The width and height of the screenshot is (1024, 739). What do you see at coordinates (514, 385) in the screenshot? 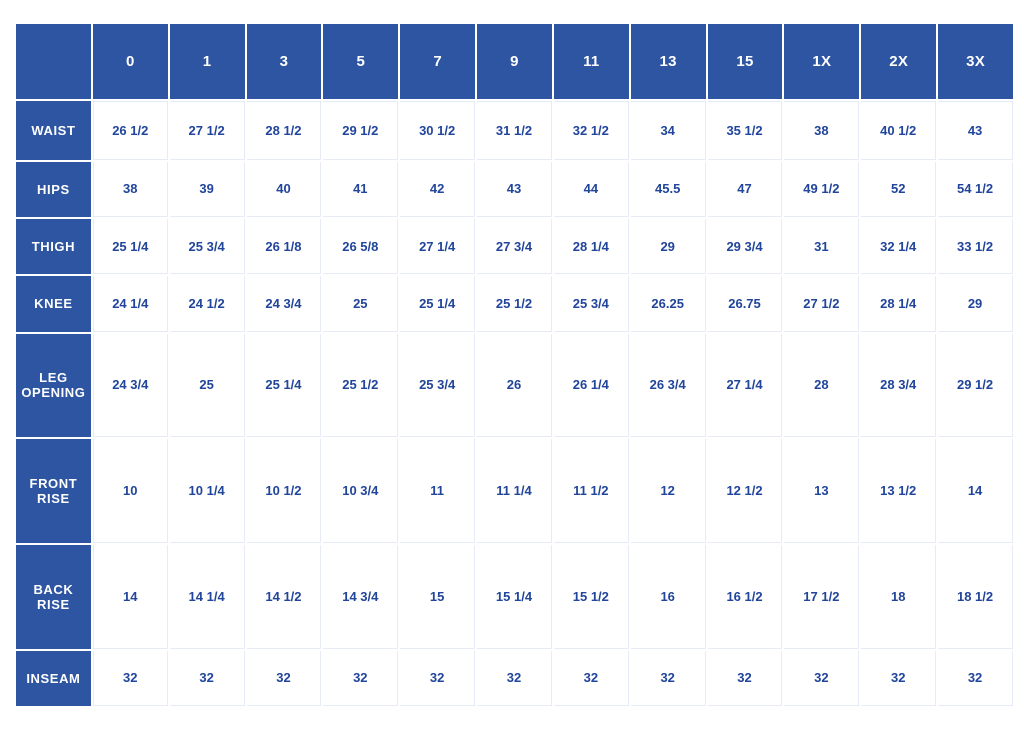
I see `cell-leg-opening-9: 26` at bounding box center [514, 385].